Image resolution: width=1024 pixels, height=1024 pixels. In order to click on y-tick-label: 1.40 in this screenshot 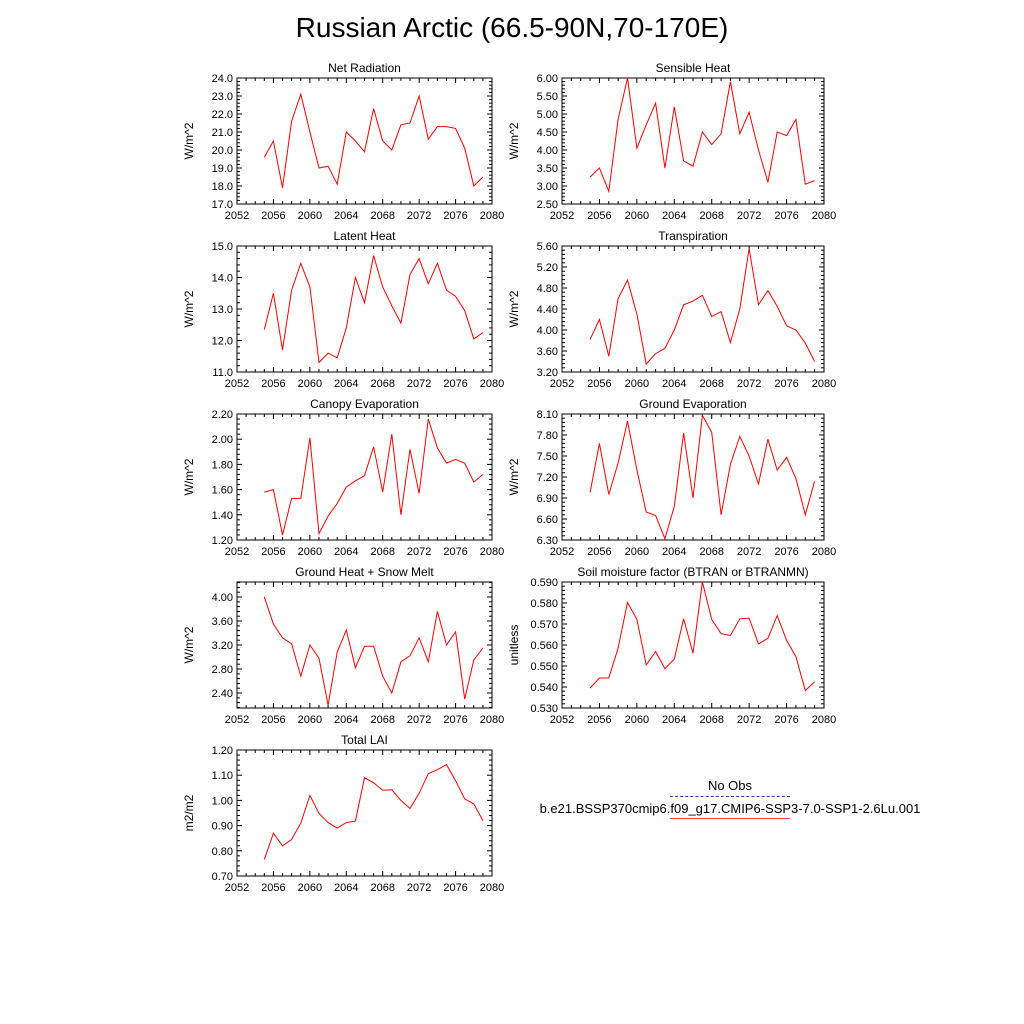, I will do `click(222, 516)`.